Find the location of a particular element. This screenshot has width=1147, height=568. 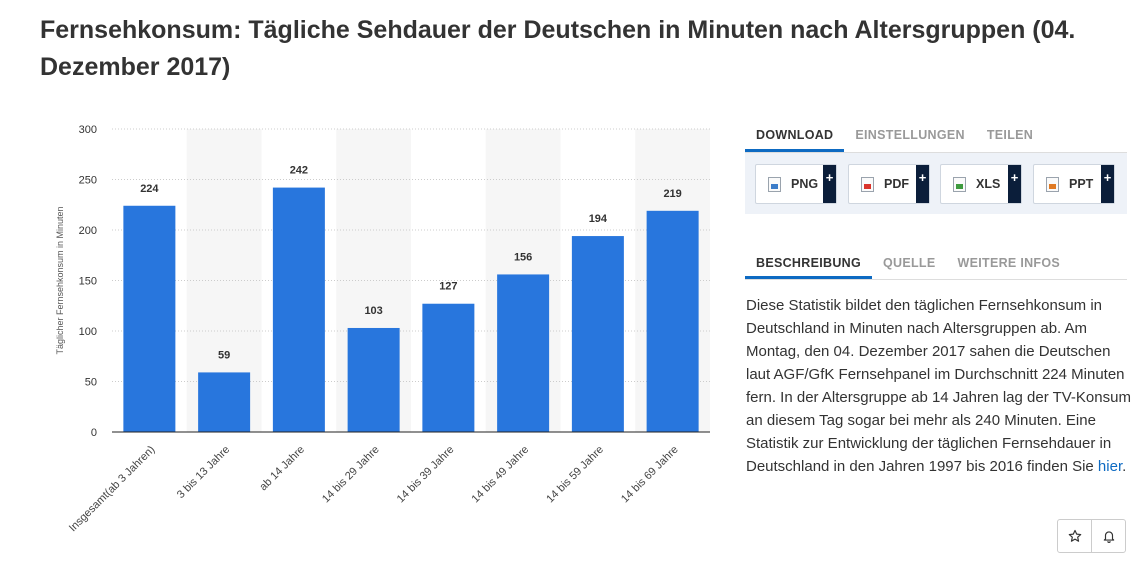

description-suffix: . is located at coordinates (1124, 466).